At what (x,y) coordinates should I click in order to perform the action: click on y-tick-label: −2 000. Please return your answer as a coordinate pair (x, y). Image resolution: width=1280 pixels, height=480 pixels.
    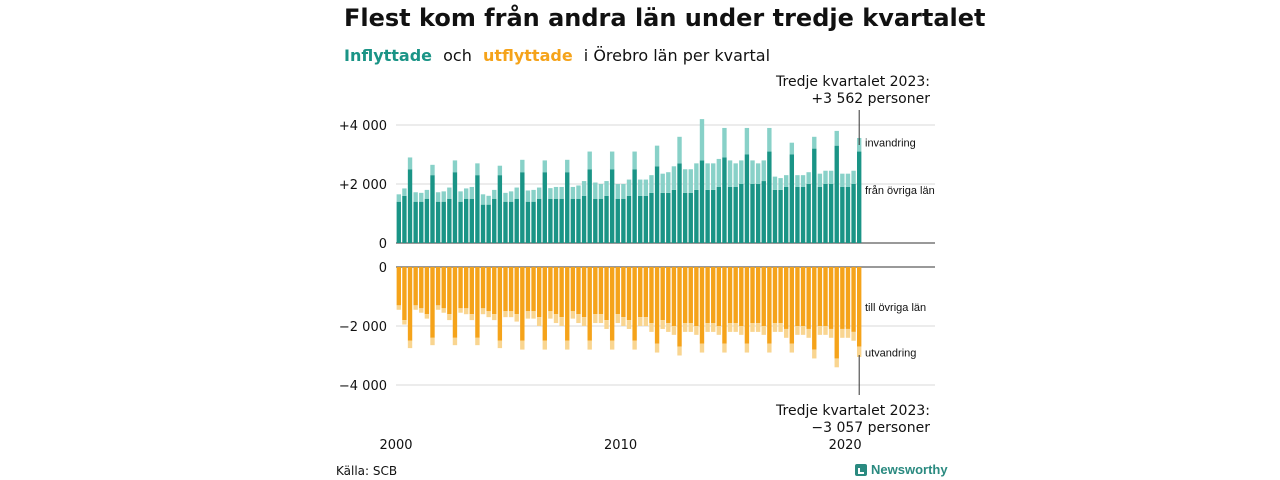
    Looking at the image, I should click on (363, 327).